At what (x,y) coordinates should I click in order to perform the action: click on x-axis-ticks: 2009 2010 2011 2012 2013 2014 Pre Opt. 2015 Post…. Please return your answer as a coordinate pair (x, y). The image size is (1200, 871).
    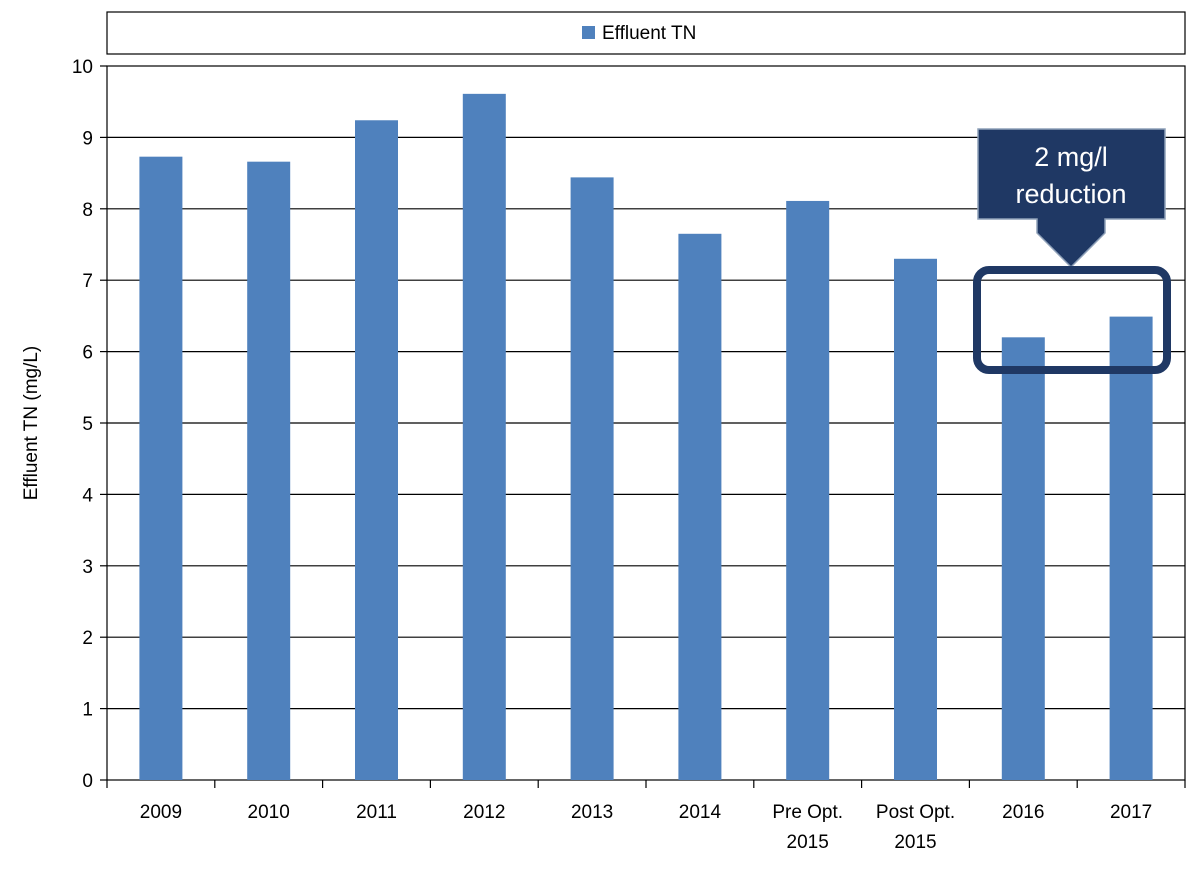
    Looking at the image, I should click on (646, 816).